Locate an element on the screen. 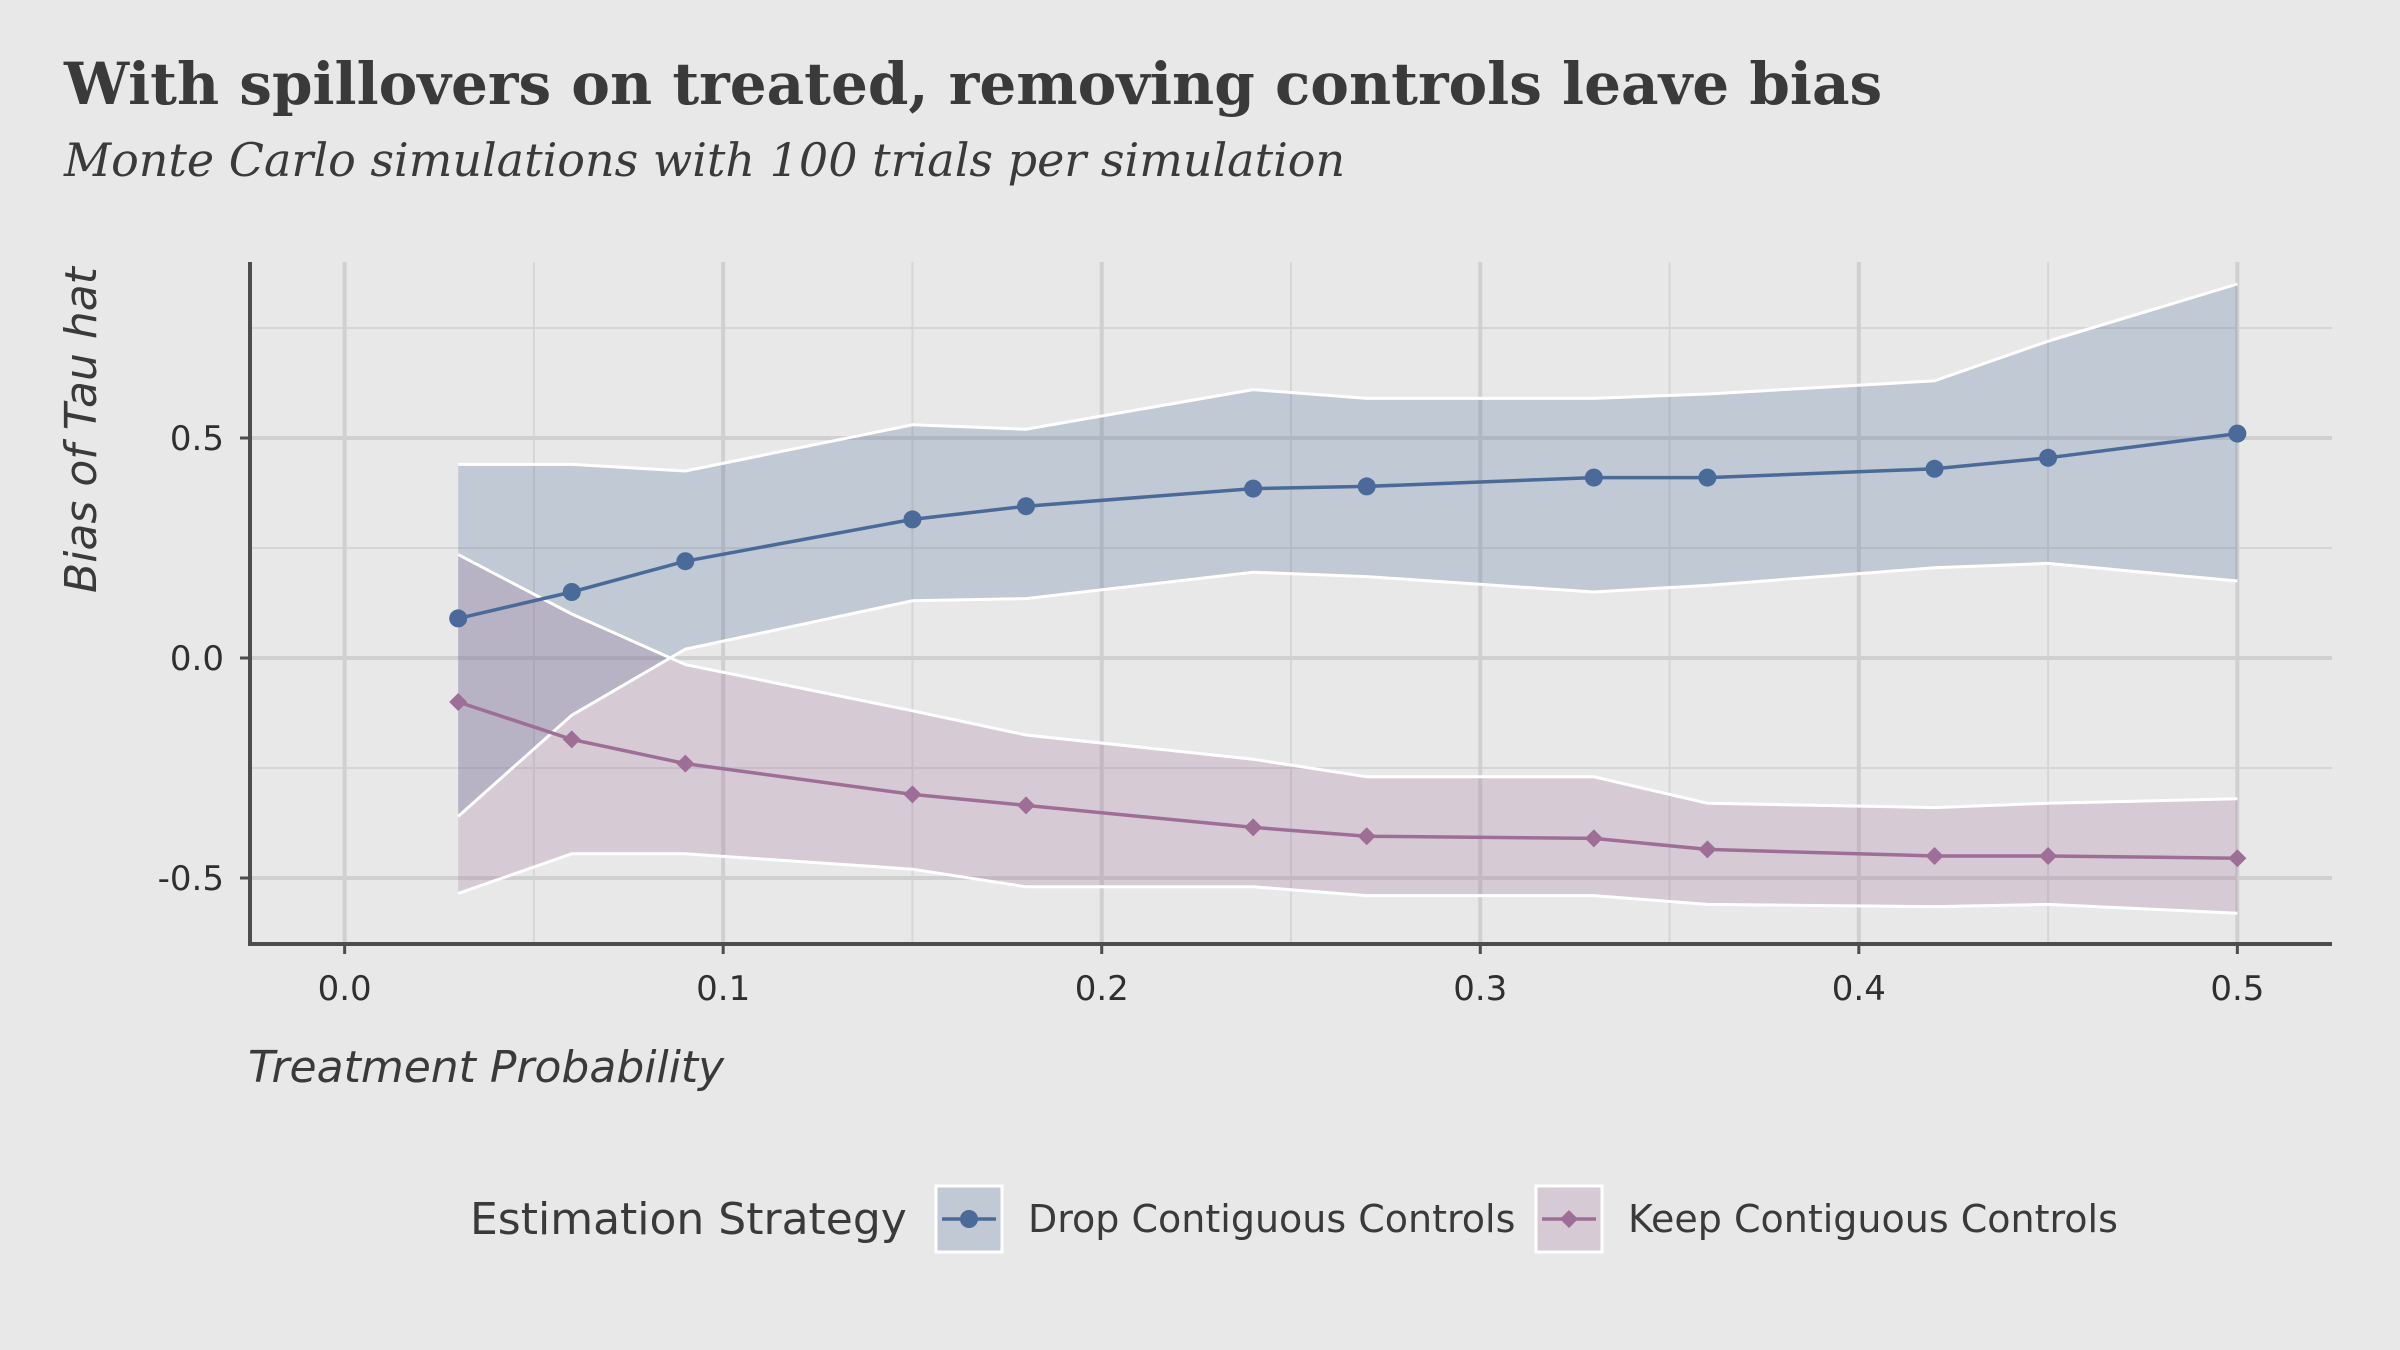  y-tick-label: -0.5 is located at coordinates (191, 879).